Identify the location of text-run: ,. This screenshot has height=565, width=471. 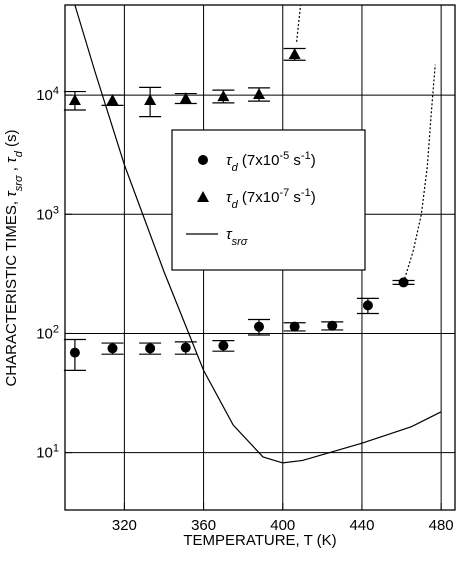
(11, 169).